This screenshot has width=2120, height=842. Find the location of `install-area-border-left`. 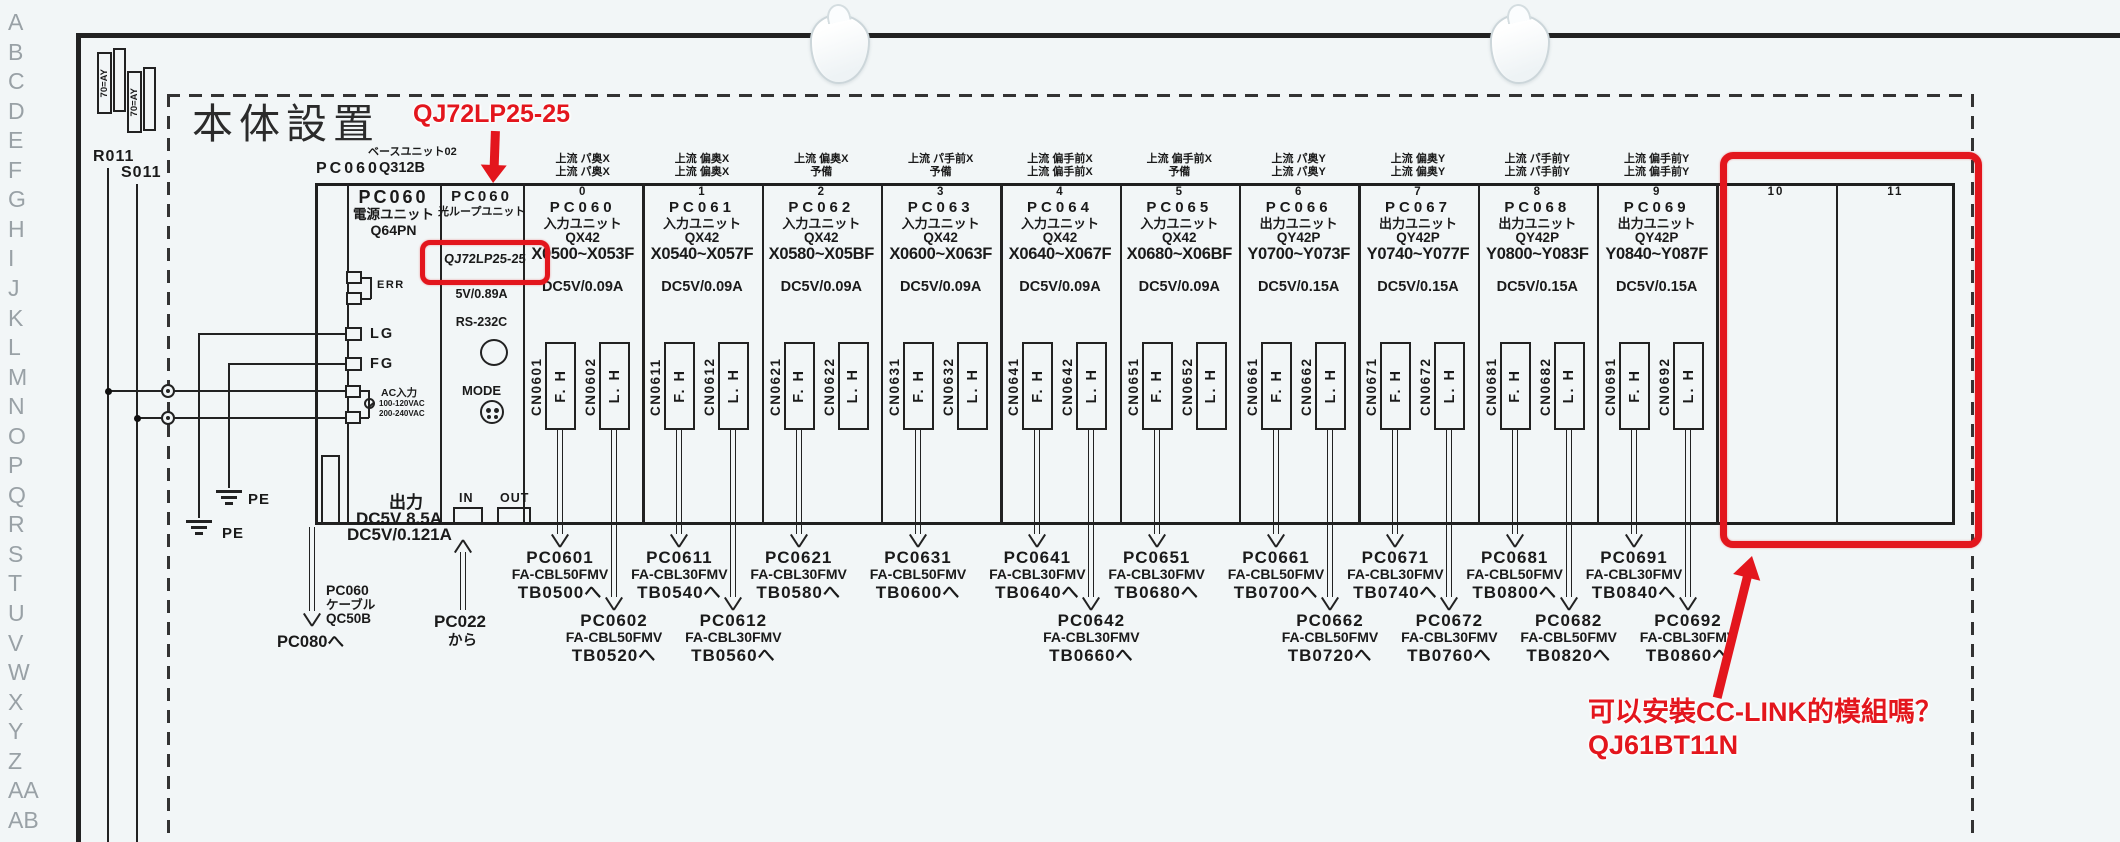

install-area-border-left is located at coordinates (168, 468).